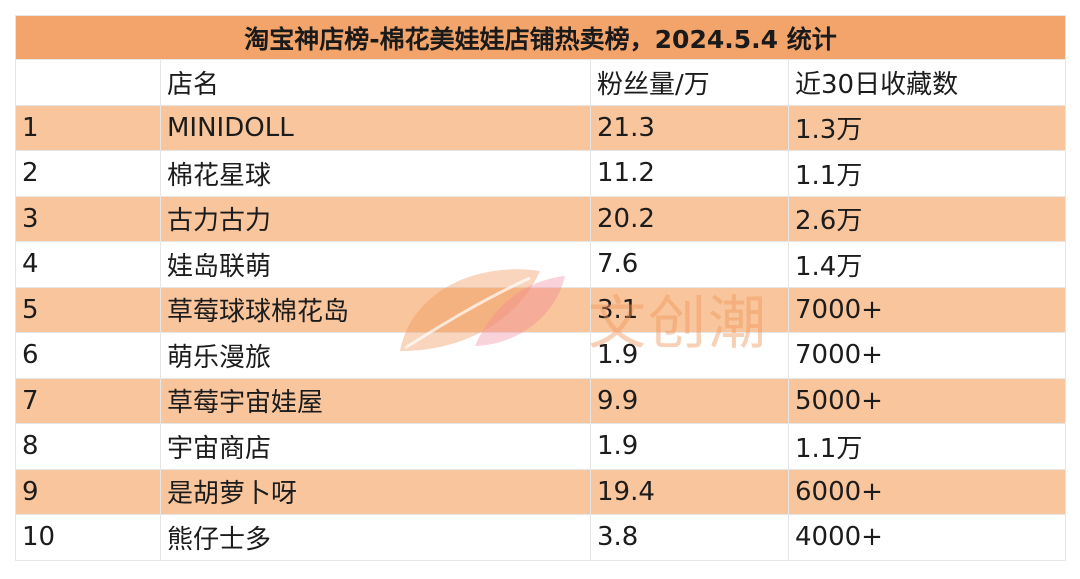 Image resolution: width=1080 pixels, height=579 pixels. Describe the element at coordinates (689, 537) in the screenshot. I see `cell-fans: 3.8` at that location.